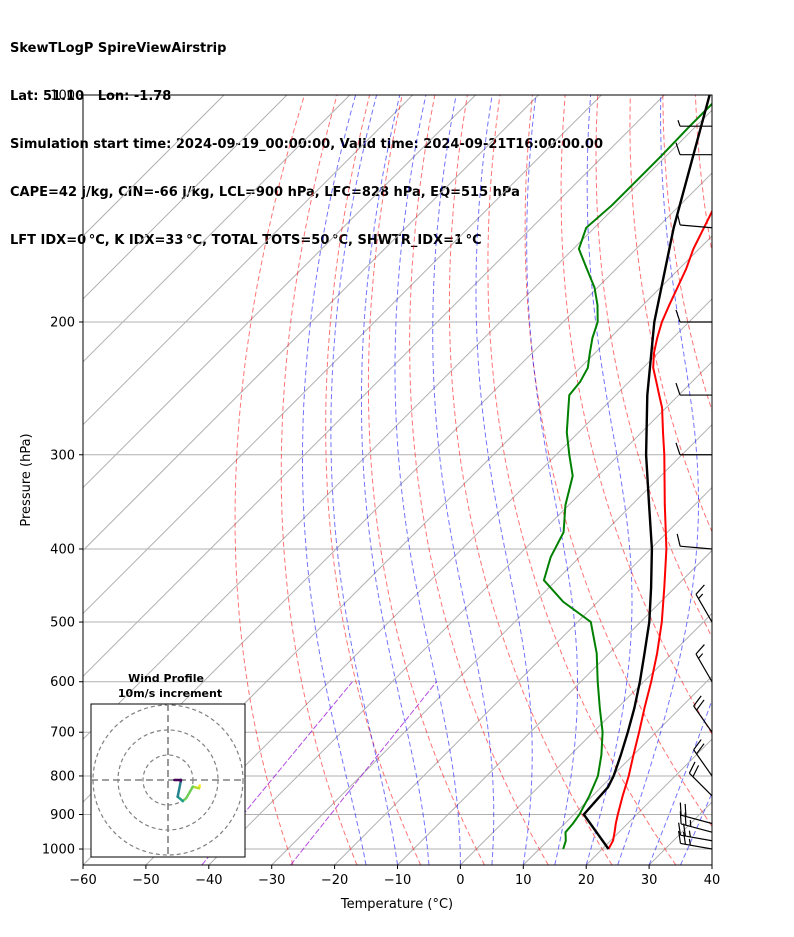 The width and height of the screenshot is (794, 937). What do you see at coordinates (82, 880) in the screenshot?
I see `x-tick-label: −60` at bounding box center [82, 880].